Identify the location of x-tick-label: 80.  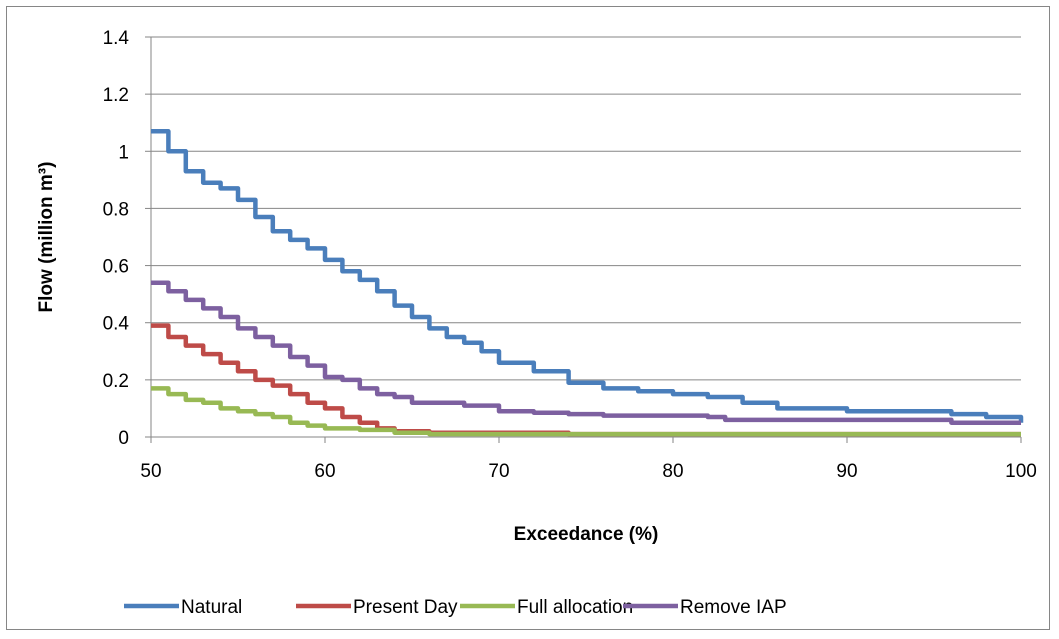
(672, 471).